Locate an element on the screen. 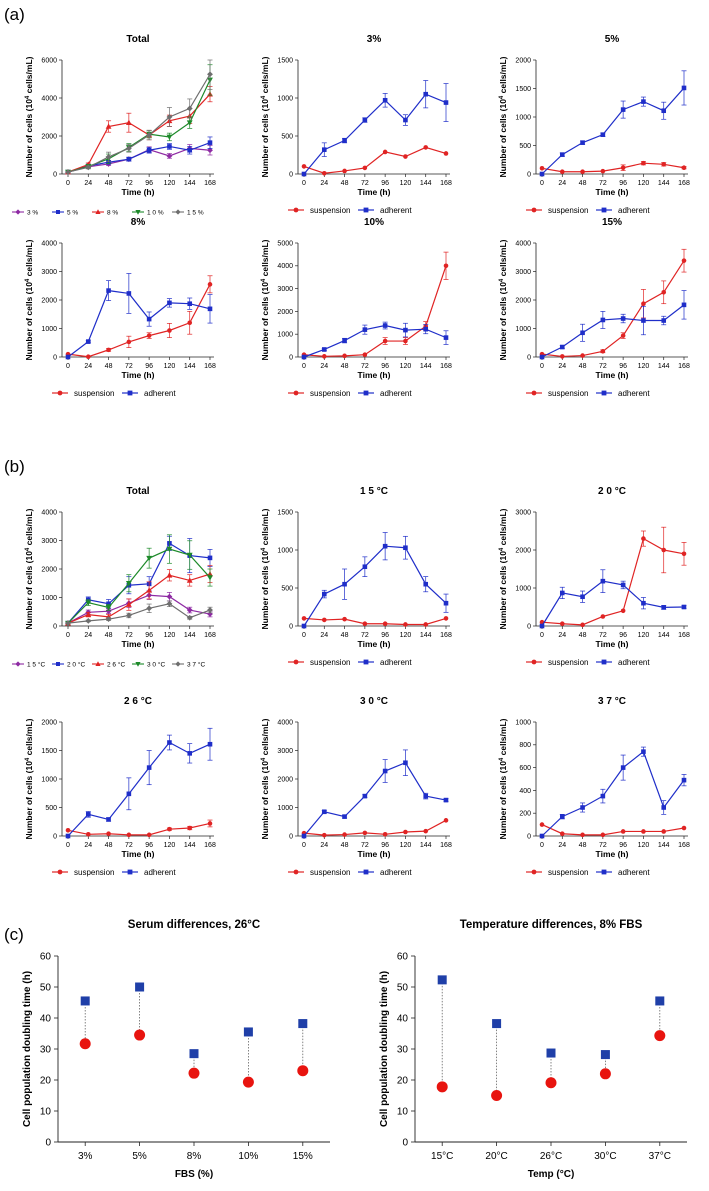 The height and width of the screenshot is (1191, 709). y-tick-label: 200 is located at coordinates (525, 814).